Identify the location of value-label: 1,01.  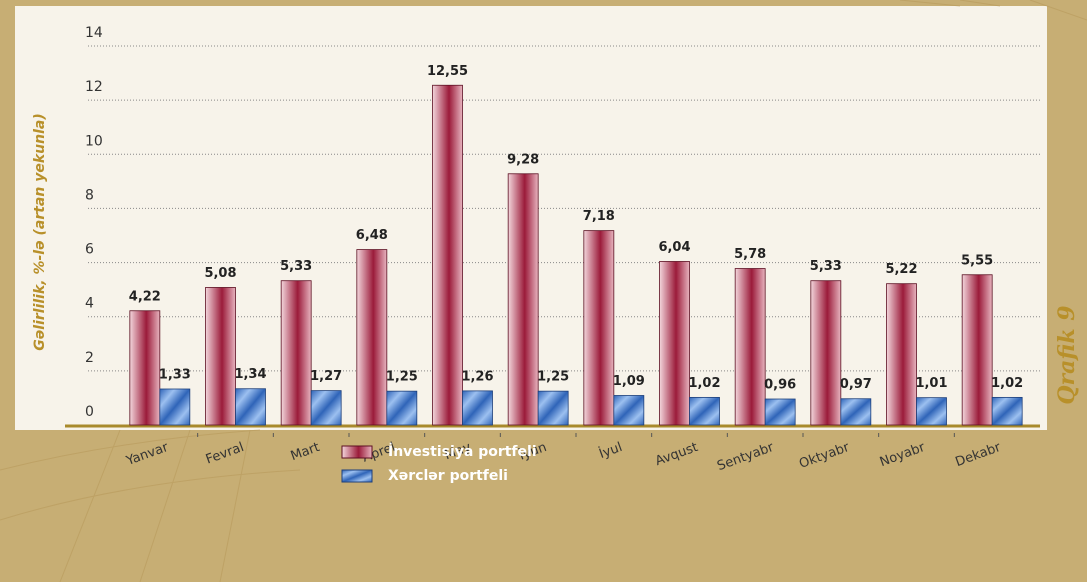
(931, 383).